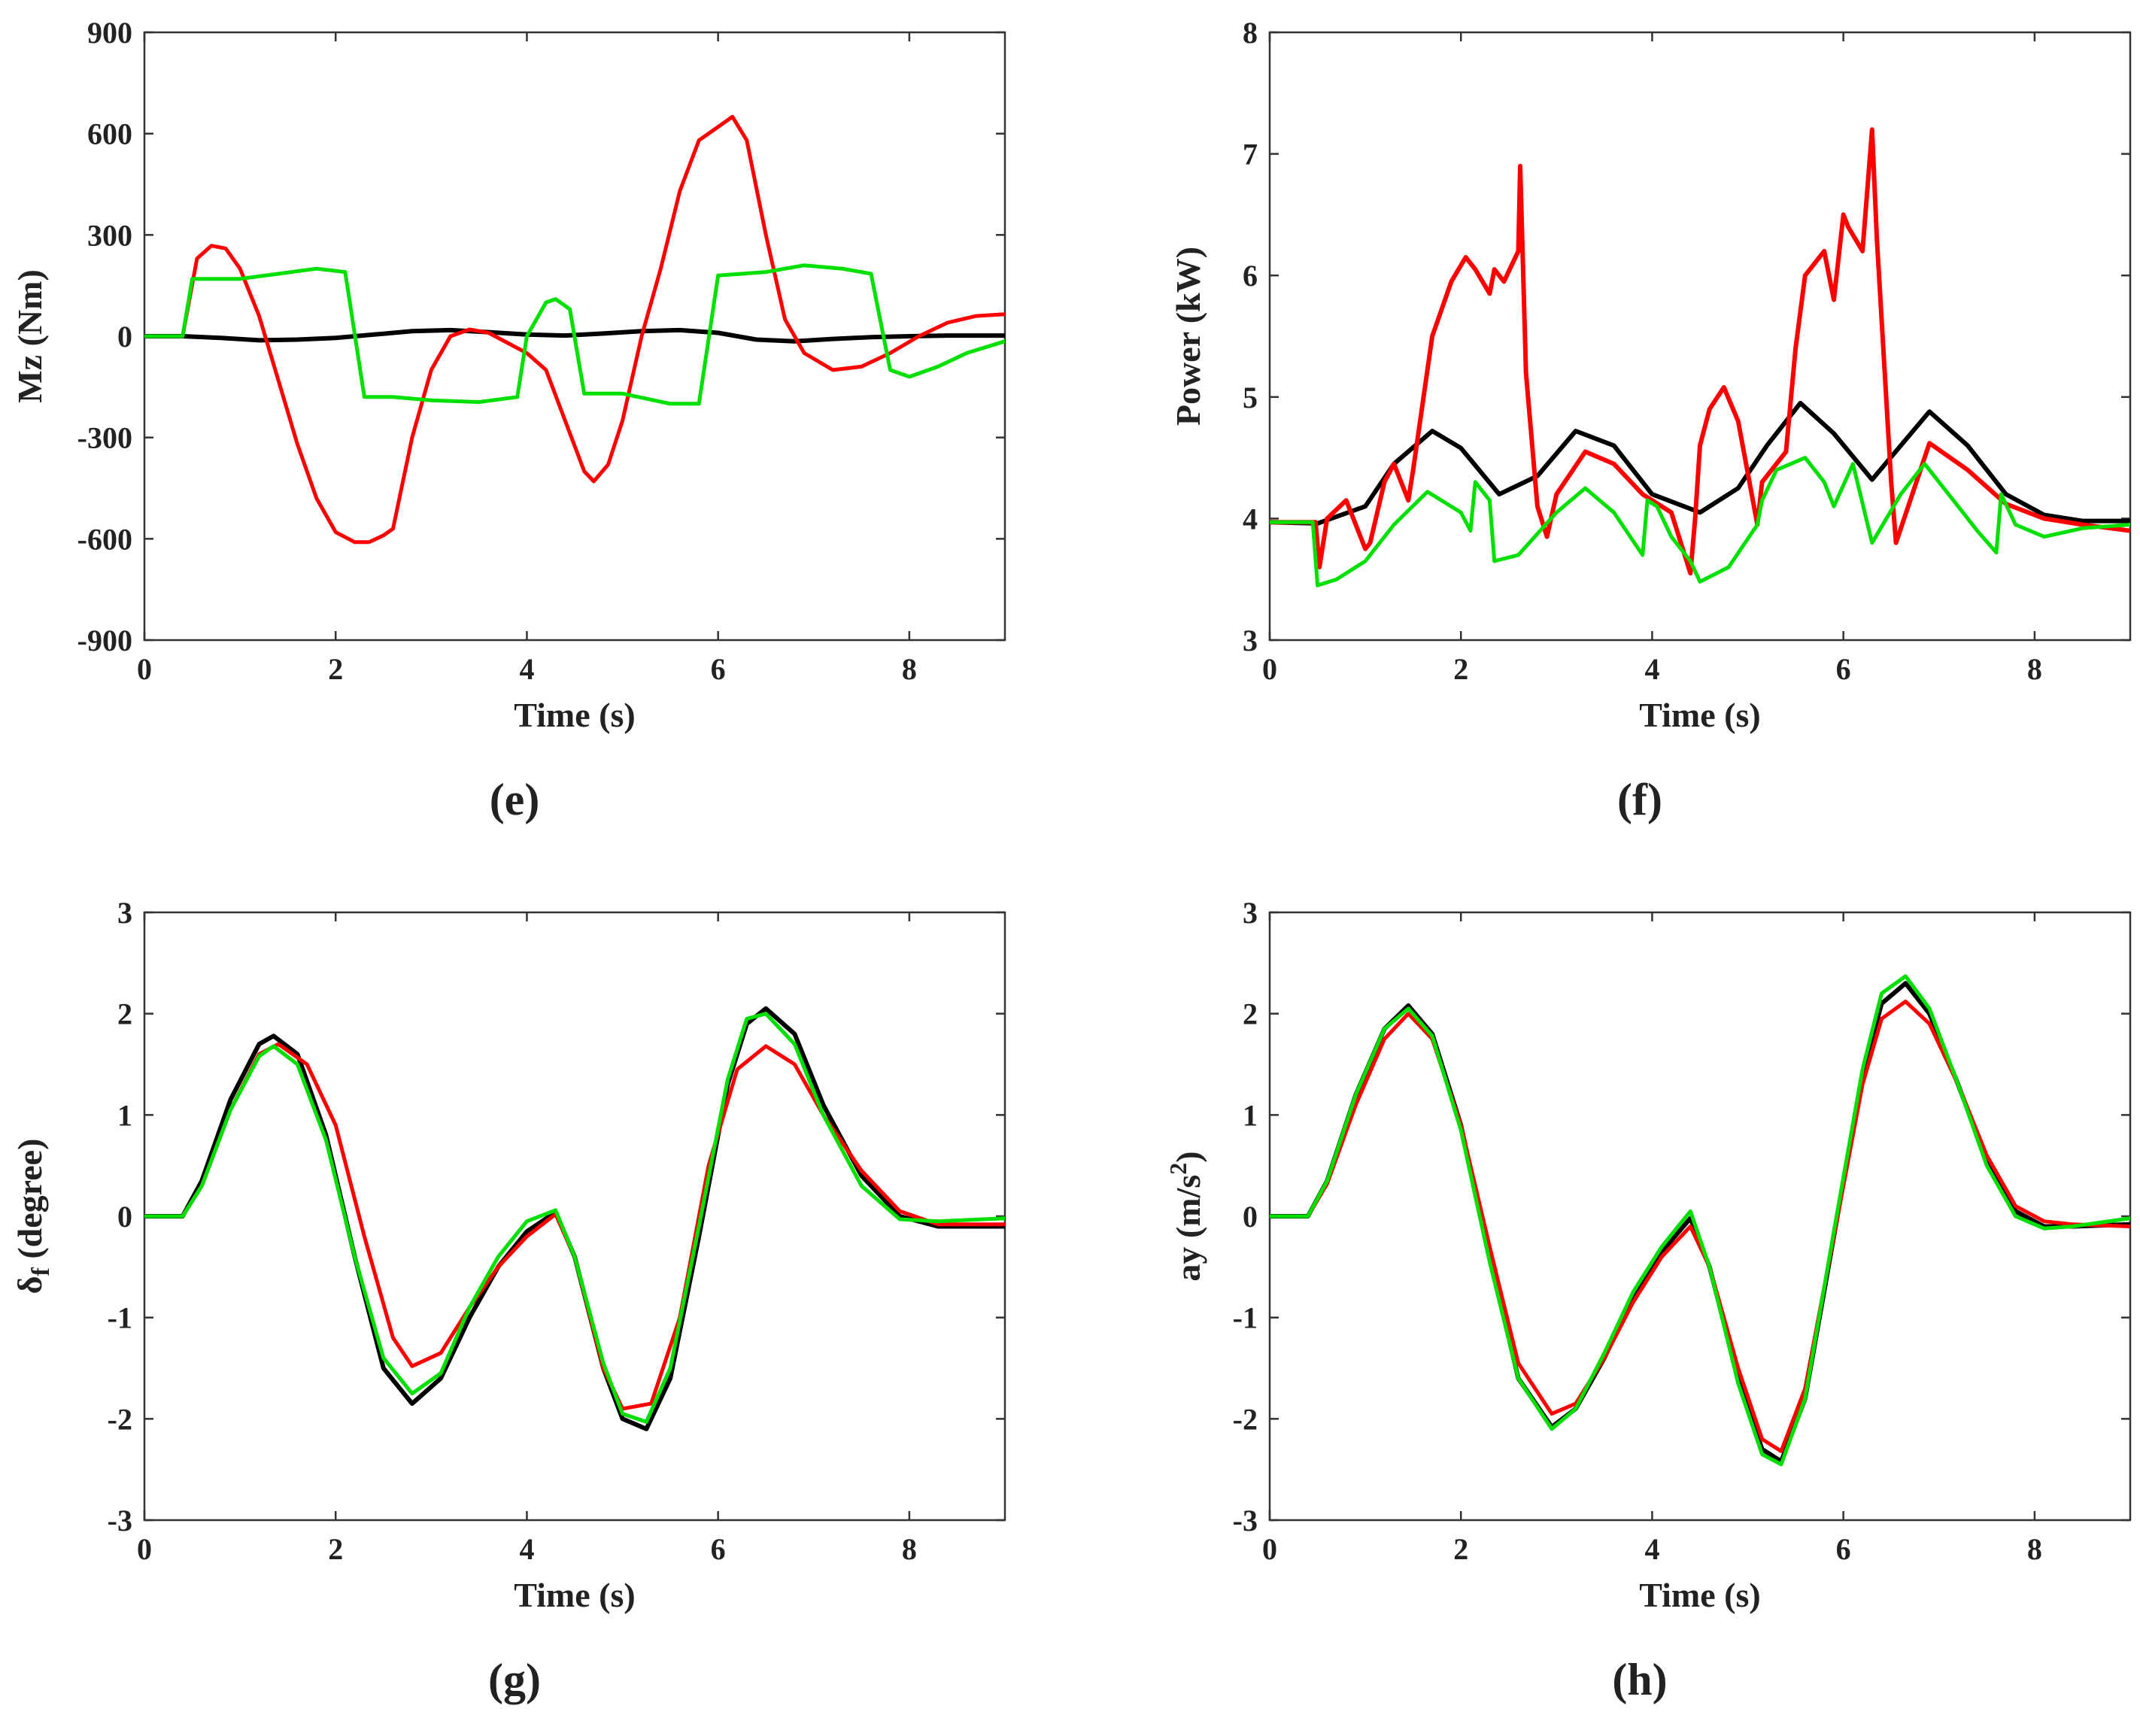 This screenshot has height=1736, width=2140. I want to click on plot-area-f, so click(1700, 336).